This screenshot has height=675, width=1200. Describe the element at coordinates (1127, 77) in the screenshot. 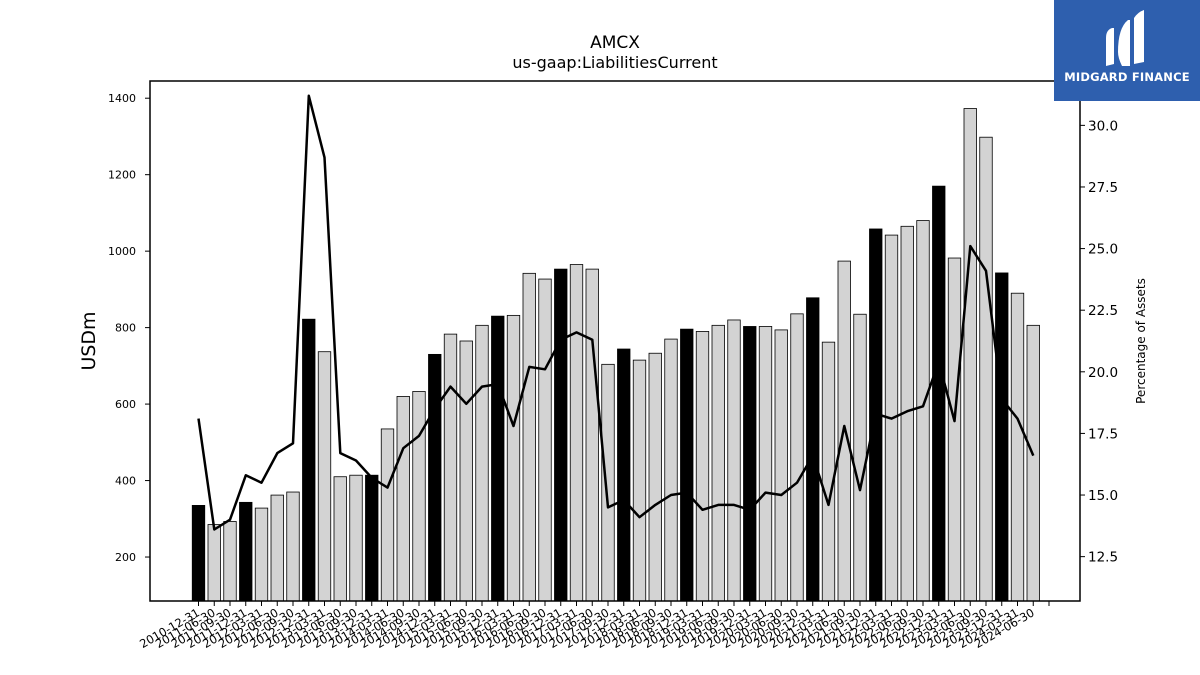

I see `logo-text: MIDGARD FINANCE` at that location.